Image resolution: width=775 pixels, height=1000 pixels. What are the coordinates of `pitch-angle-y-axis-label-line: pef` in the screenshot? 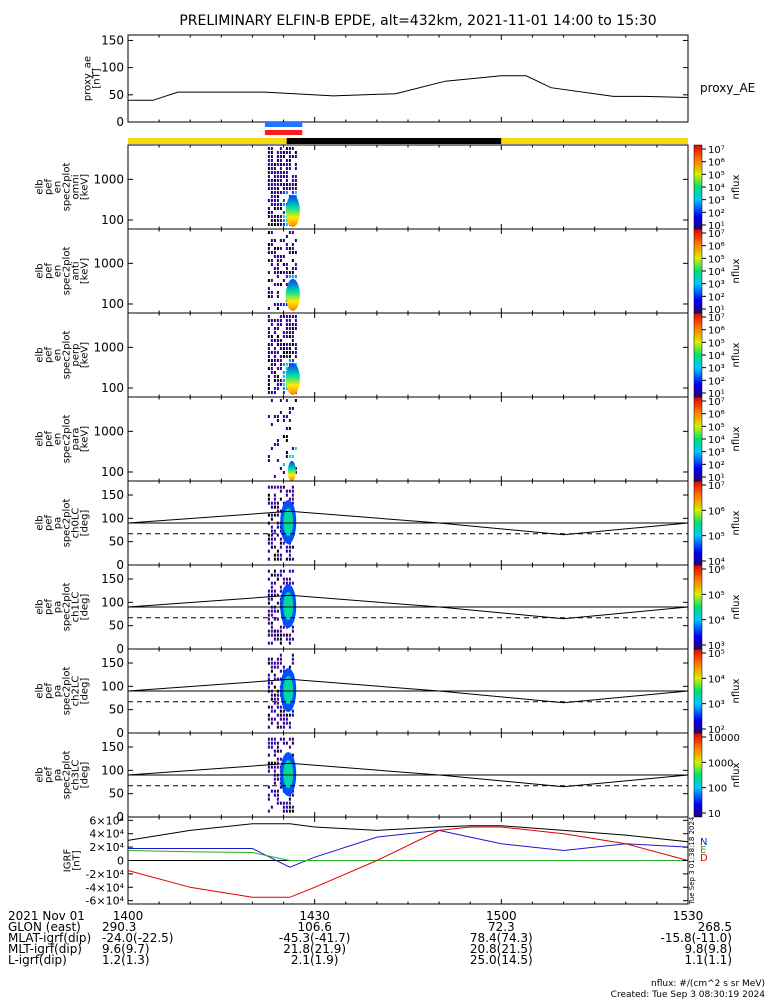 It's located at (49, 775).